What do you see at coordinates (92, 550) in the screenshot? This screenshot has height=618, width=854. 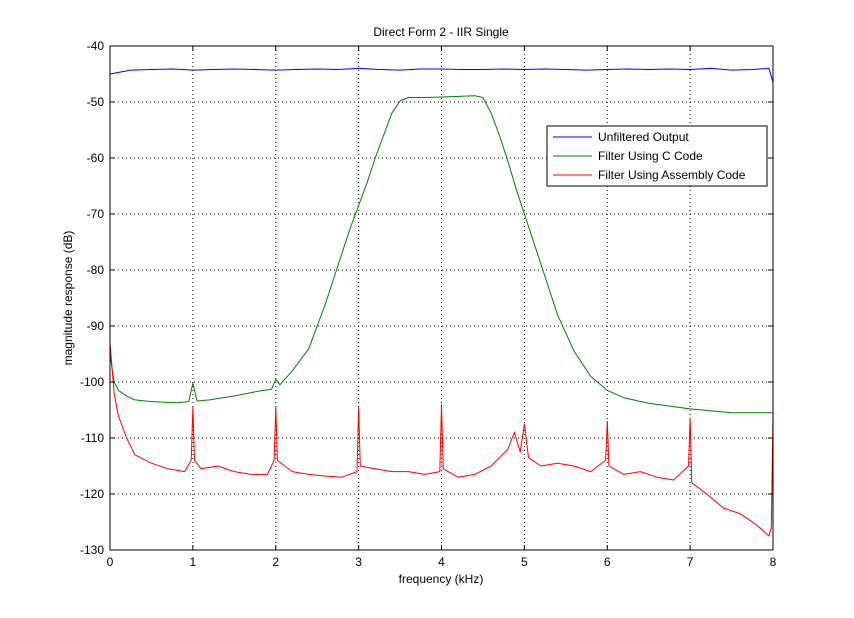 I see `y-tick-label: -130` at bounding box center [92, 550].